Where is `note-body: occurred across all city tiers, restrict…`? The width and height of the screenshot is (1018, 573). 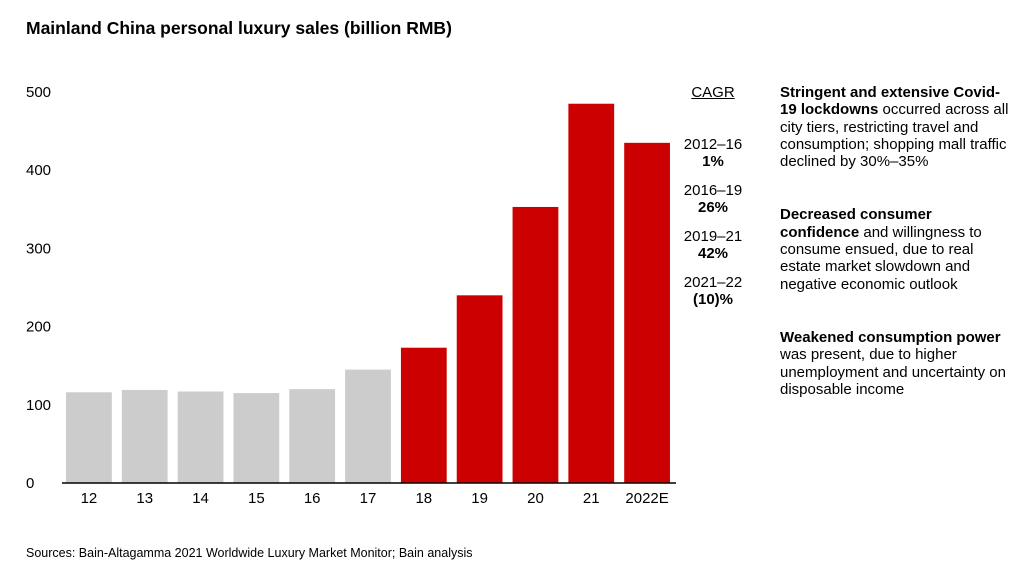 note-body: occurred across all city tiers, restrict… is located at coordinates (894, 136).